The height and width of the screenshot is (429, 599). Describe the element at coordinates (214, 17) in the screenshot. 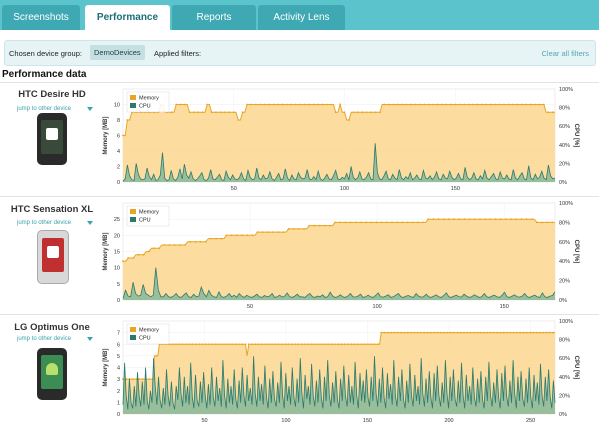

I see `tab-reports: Reports` at that location.